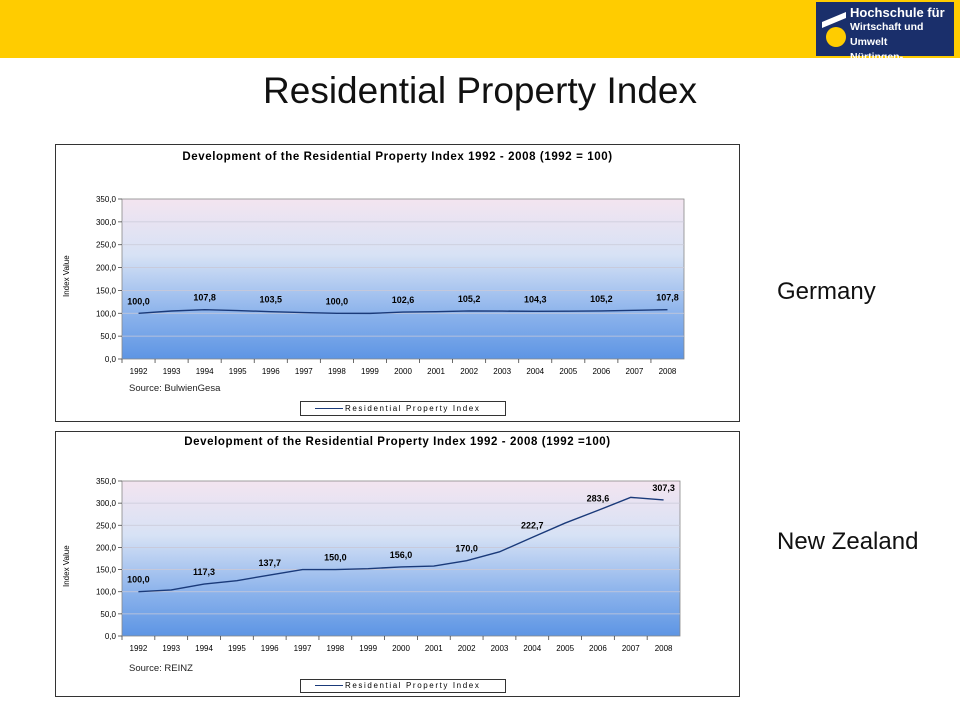  Describe the element at coordinates (175, 388) in the screenshot. I see `chart-source: Source: BulwienGesa` at that location.